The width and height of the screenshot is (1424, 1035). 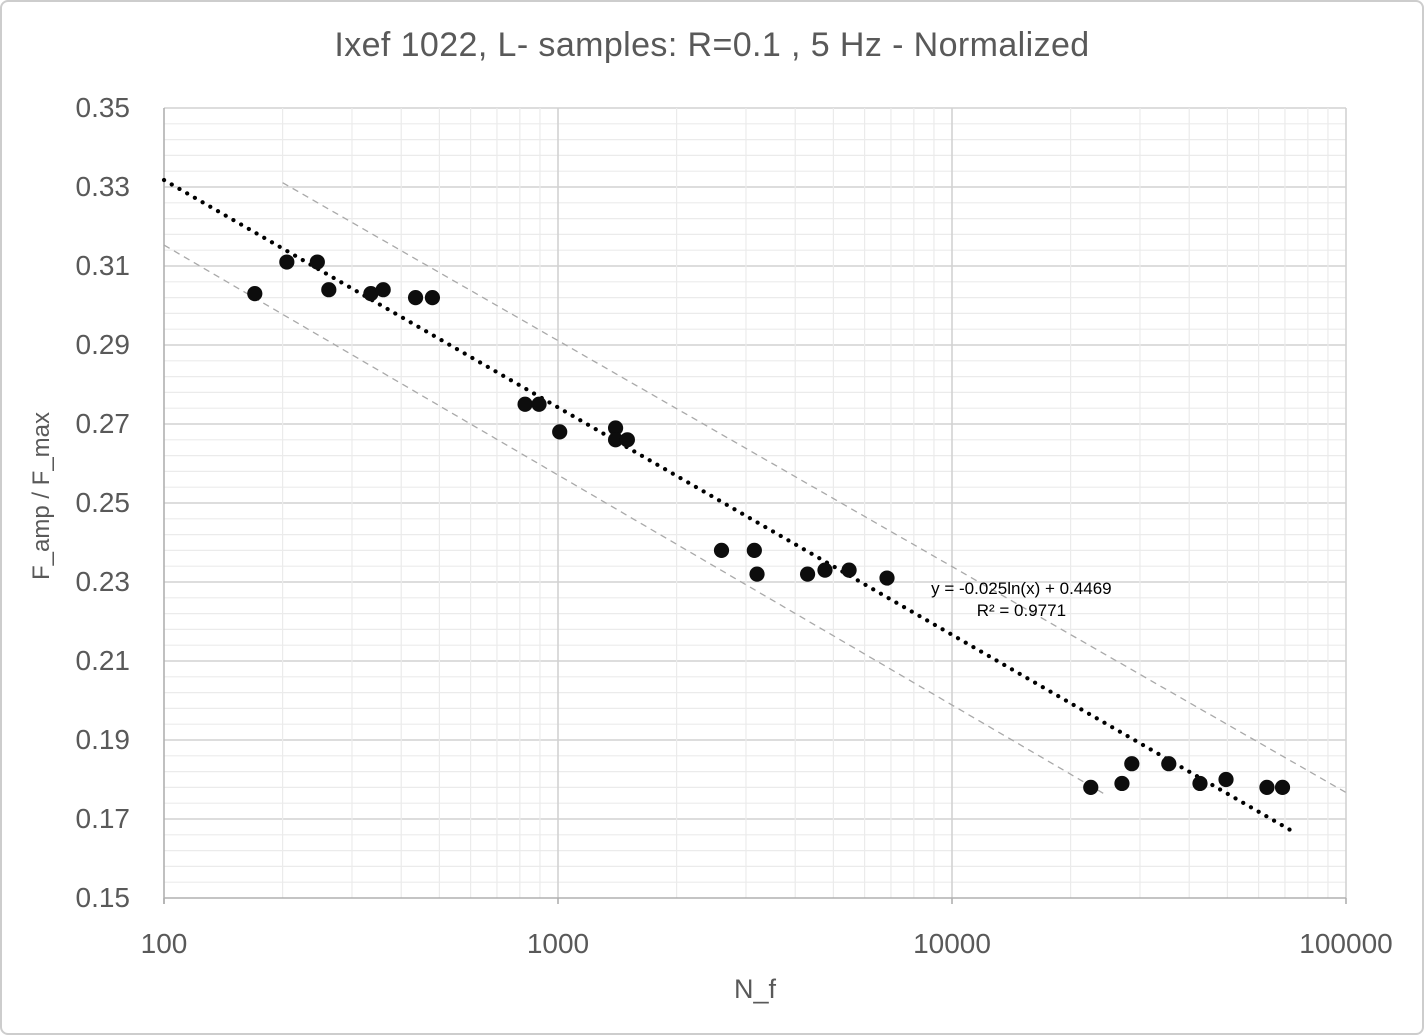 What do you see at coordinates (103, 581) in the screenshot?
I see `y-tick-label: 0.23` at bounding box center [103, 581].